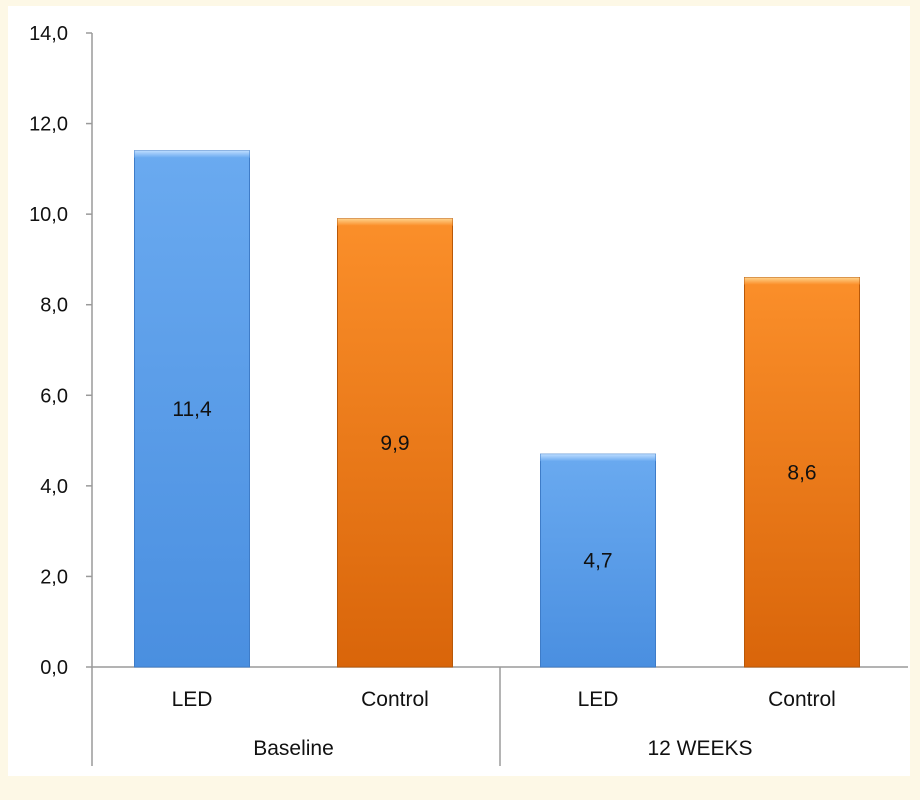 The image size is (920, 800). I want to click on y-tick-label: 8,0, so click(54, 306).